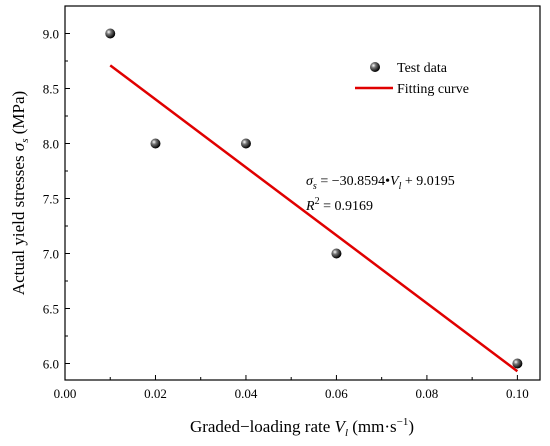  Describe the element at coordinates (51, 254) in the screenshot. I see `y-tick-label: 7.0` at that location.